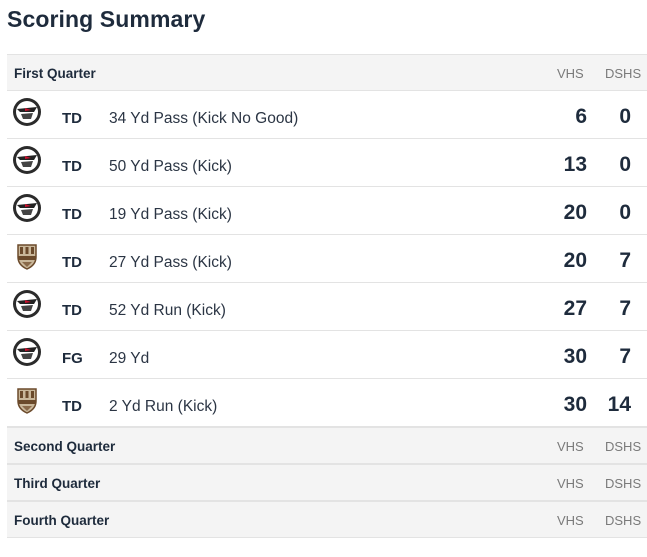 Image resolution: width=647 pixels, height=557 pixels. What do you see at coordinates (327, 482) in the screenshot?
I see `quarter-header-third: Third Quarter VHS DSHS` at bounding box center [327, 482].